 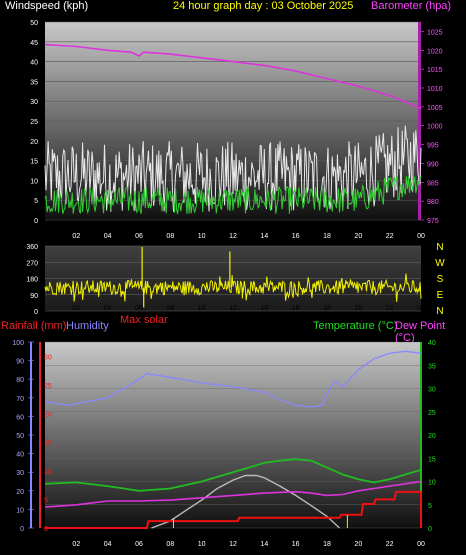 I want to click on graph-title: 24 hour graph day : 03 October 2025, so click(x=263, y=6).